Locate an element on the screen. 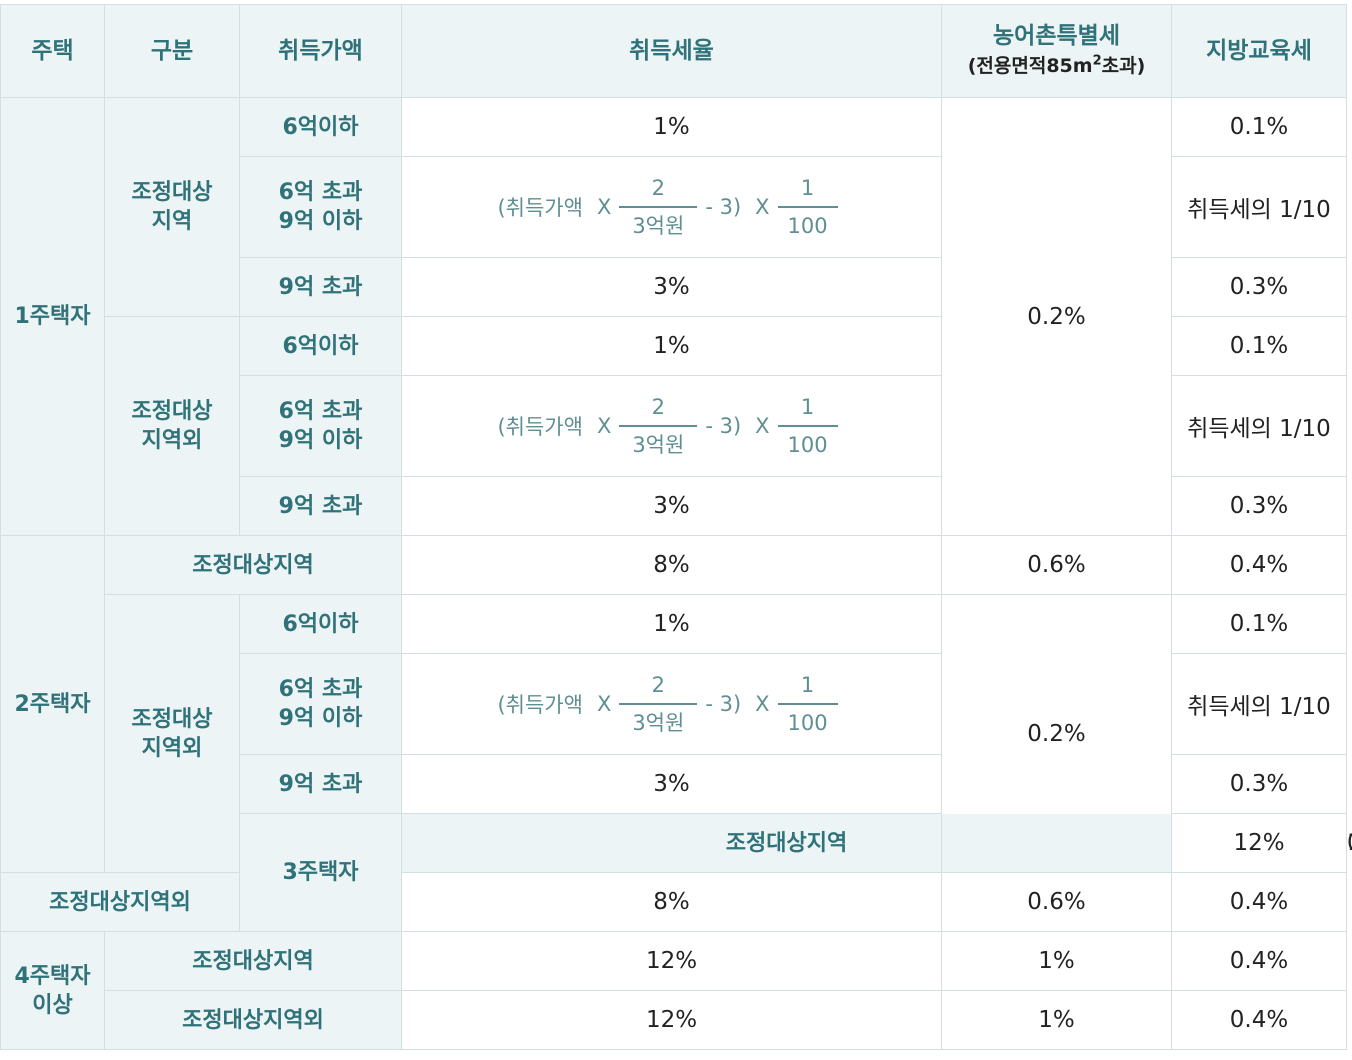 The image size is (1352, 1060). adj-area-line1: 조정대상 is located at coordinates (172, 192).